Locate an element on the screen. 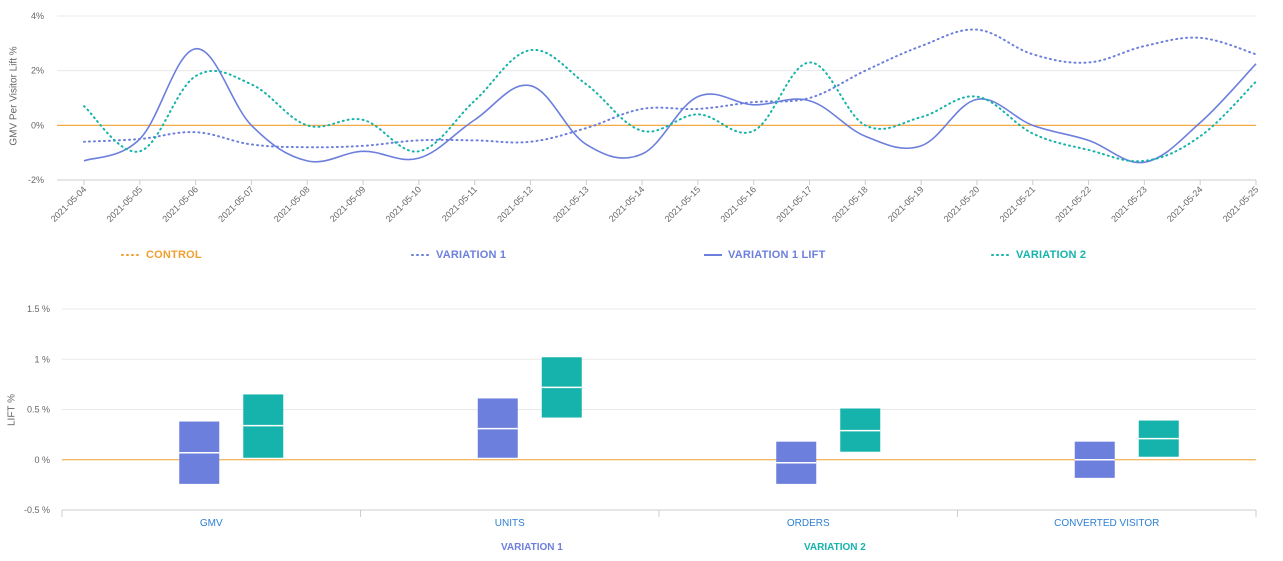 This screenshot has width=1283, height=561. line-x-tick-label: 2021-05-07 is located at coordinates (236, 204).